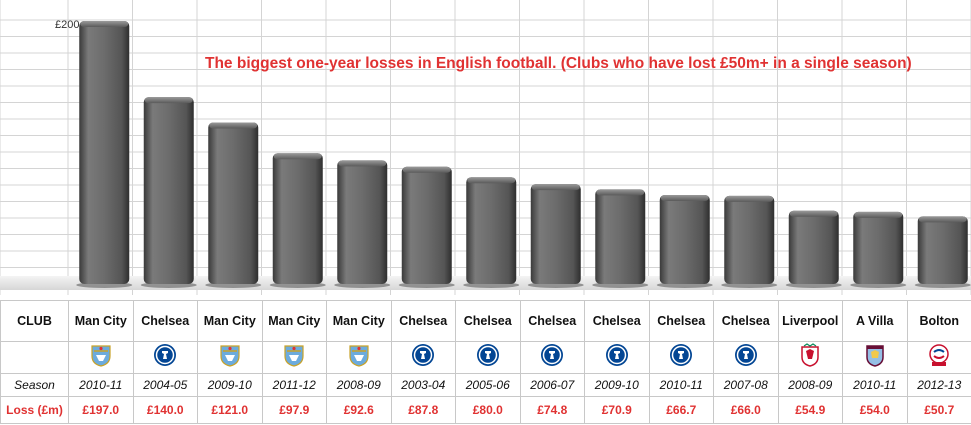  I want to click on crest-row, so click(485, 357).